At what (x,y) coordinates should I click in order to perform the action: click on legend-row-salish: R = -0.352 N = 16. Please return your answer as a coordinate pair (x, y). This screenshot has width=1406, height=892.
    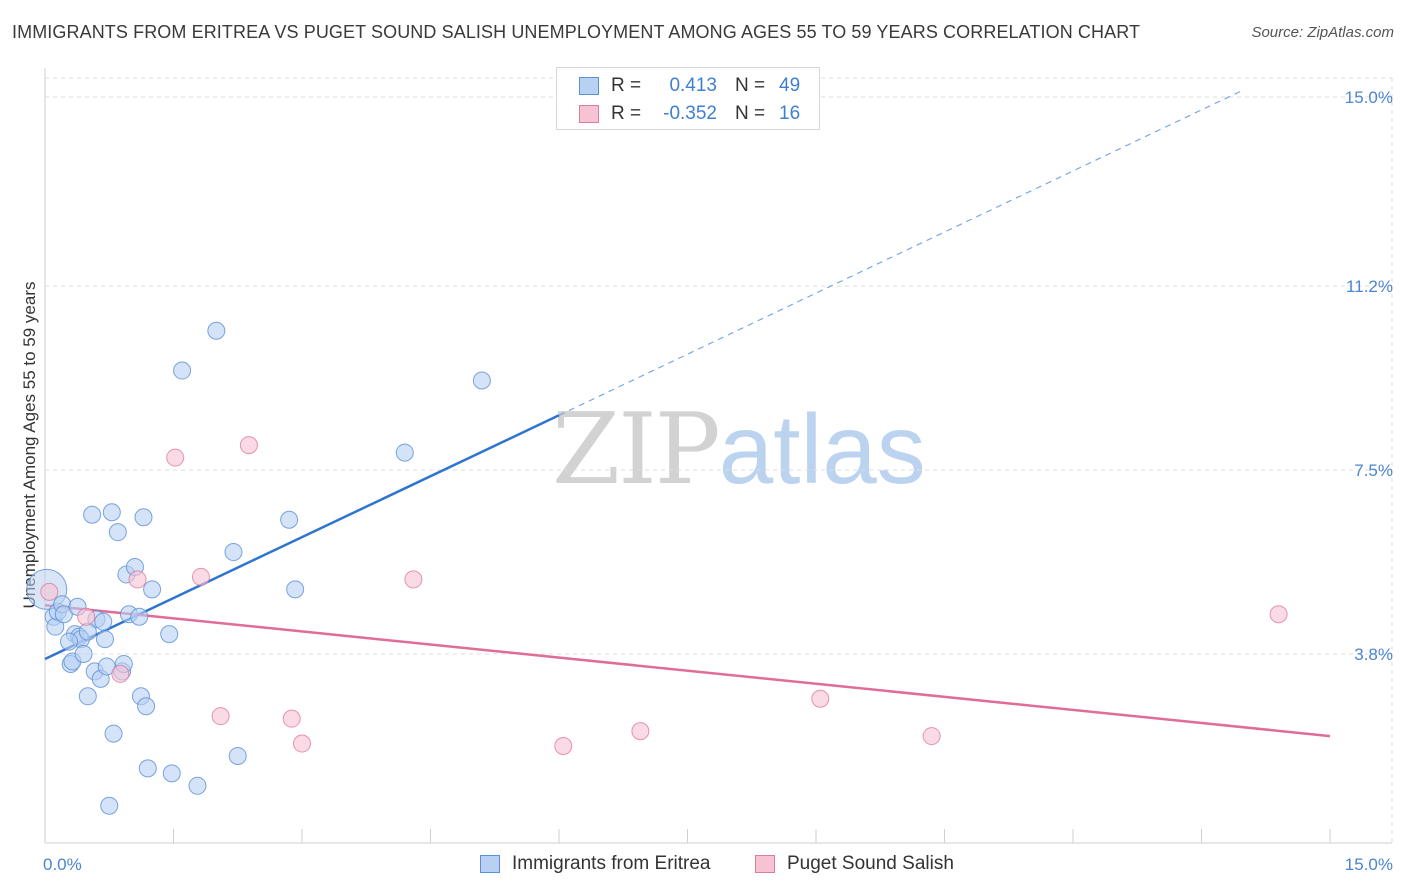
    Looking at the image, I should click on (689, 114).